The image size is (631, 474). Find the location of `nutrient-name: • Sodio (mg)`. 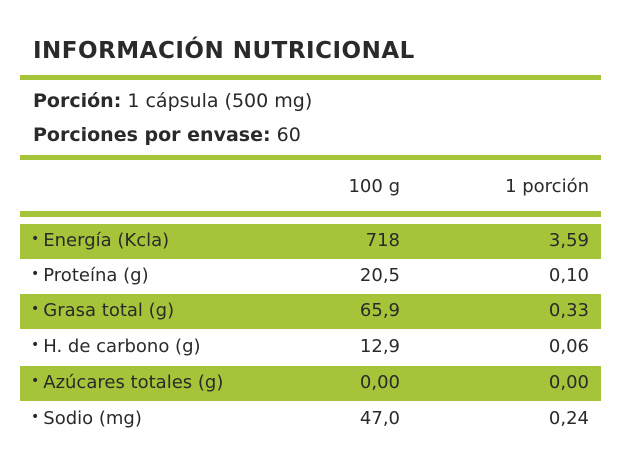

nutrient-name: • Sodio (mg) is located at coordinates (86, 418).